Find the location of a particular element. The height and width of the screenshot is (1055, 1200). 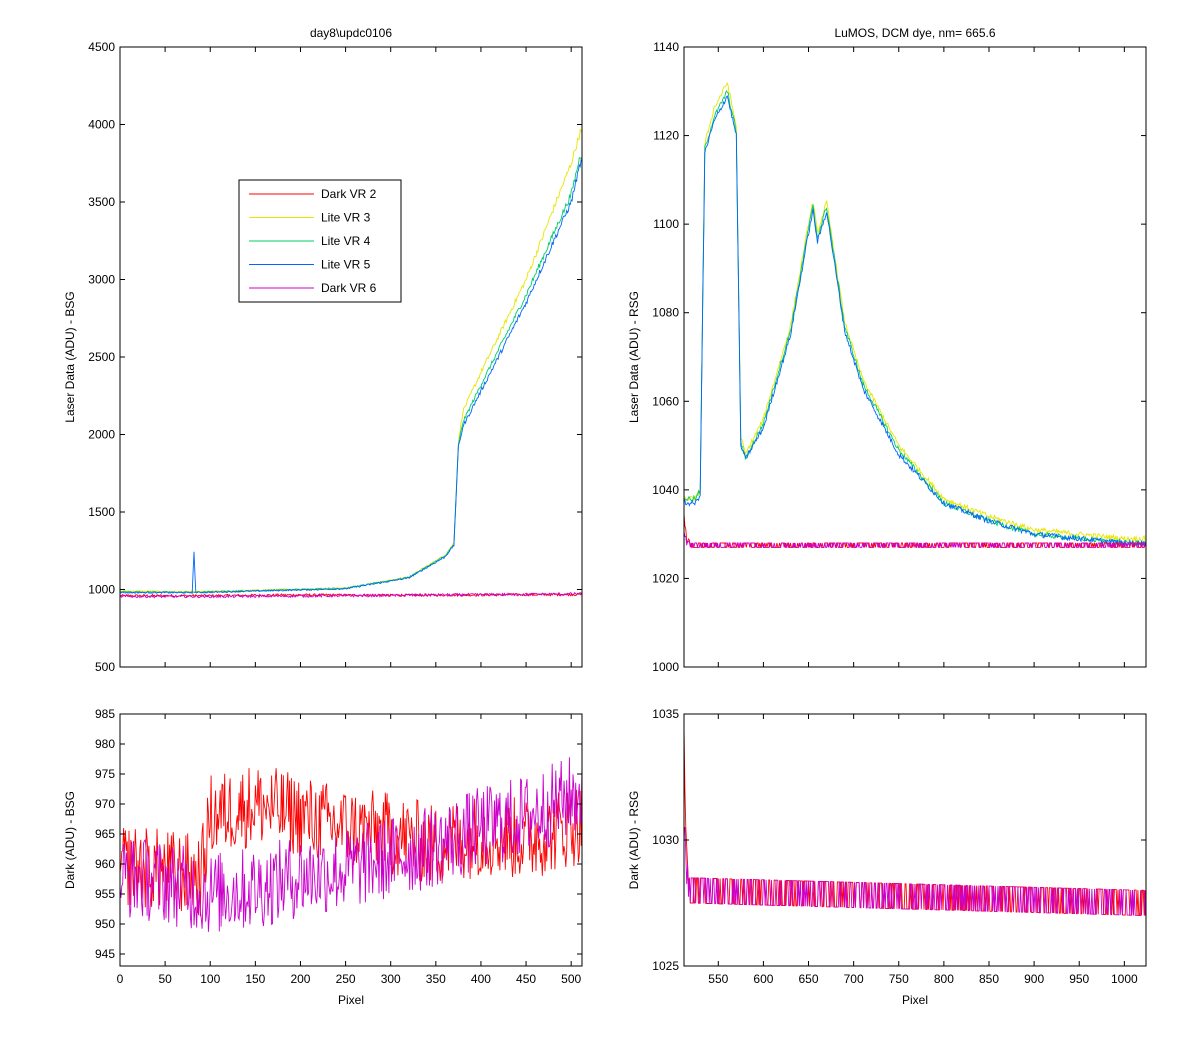

y-tick-label: 980 is located at coordinates (105, 744).